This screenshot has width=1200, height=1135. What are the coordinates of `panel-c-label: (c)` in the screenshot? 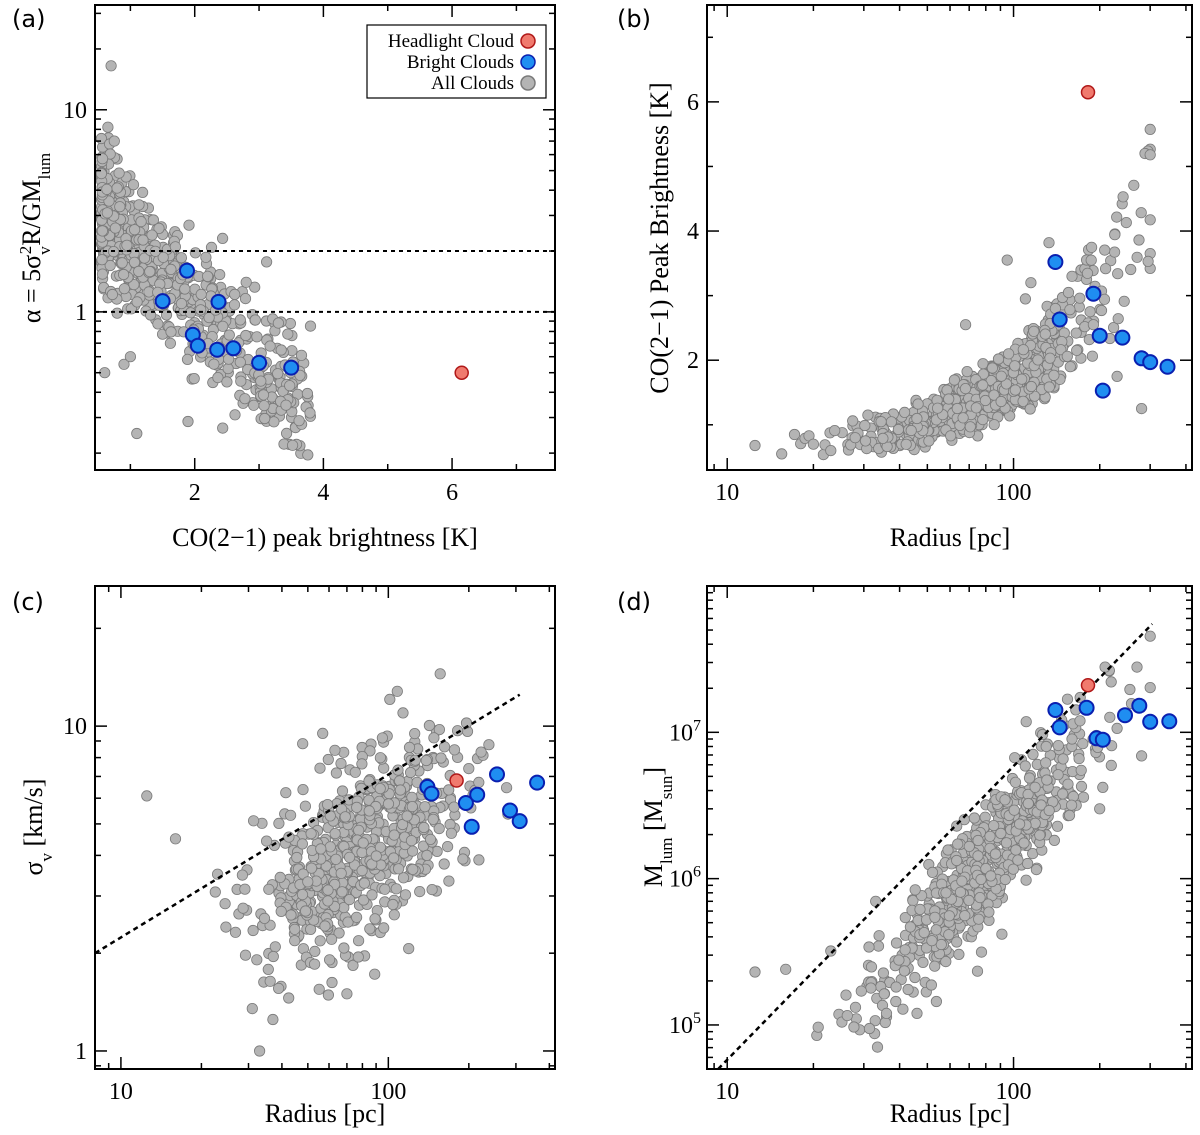 It's located at (28, 602).